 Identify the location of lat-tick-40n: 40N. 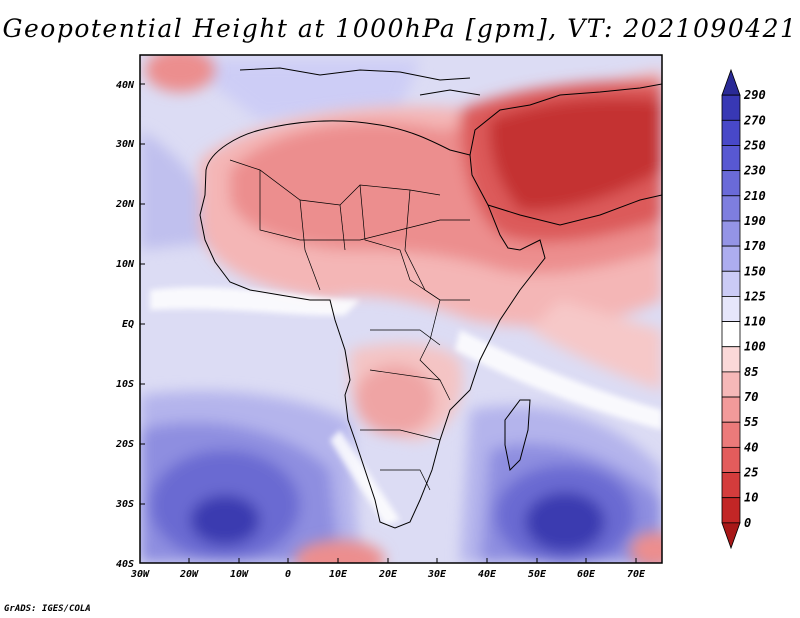
(125, 85).